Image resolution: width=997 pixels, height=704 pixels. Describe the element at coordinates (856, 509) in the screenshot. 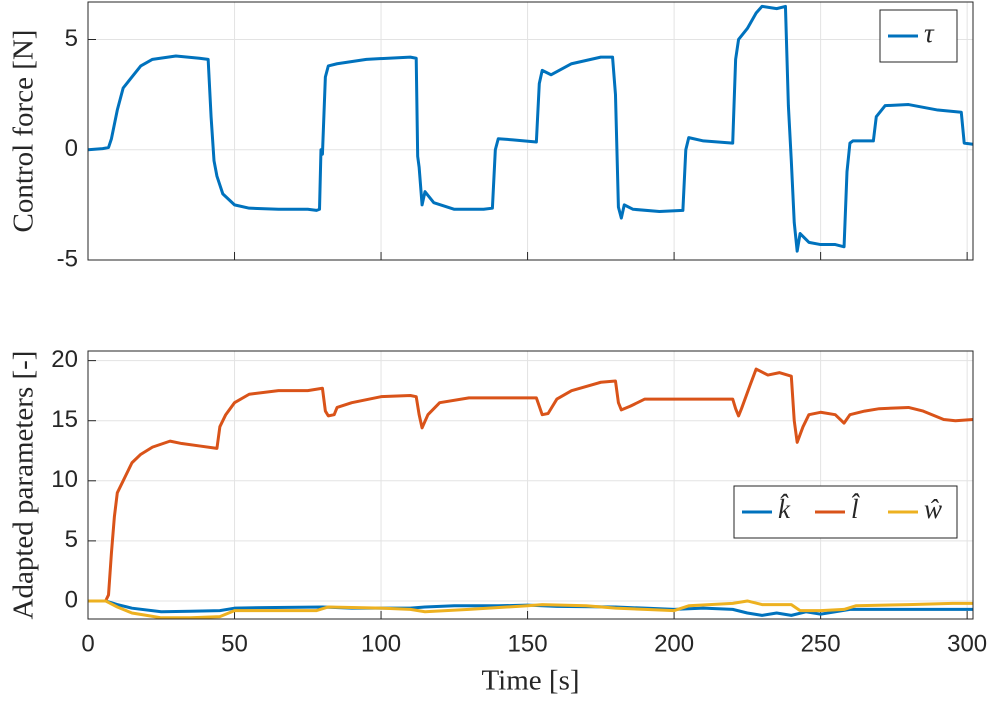

I see `legend-label: l̂` at that location.